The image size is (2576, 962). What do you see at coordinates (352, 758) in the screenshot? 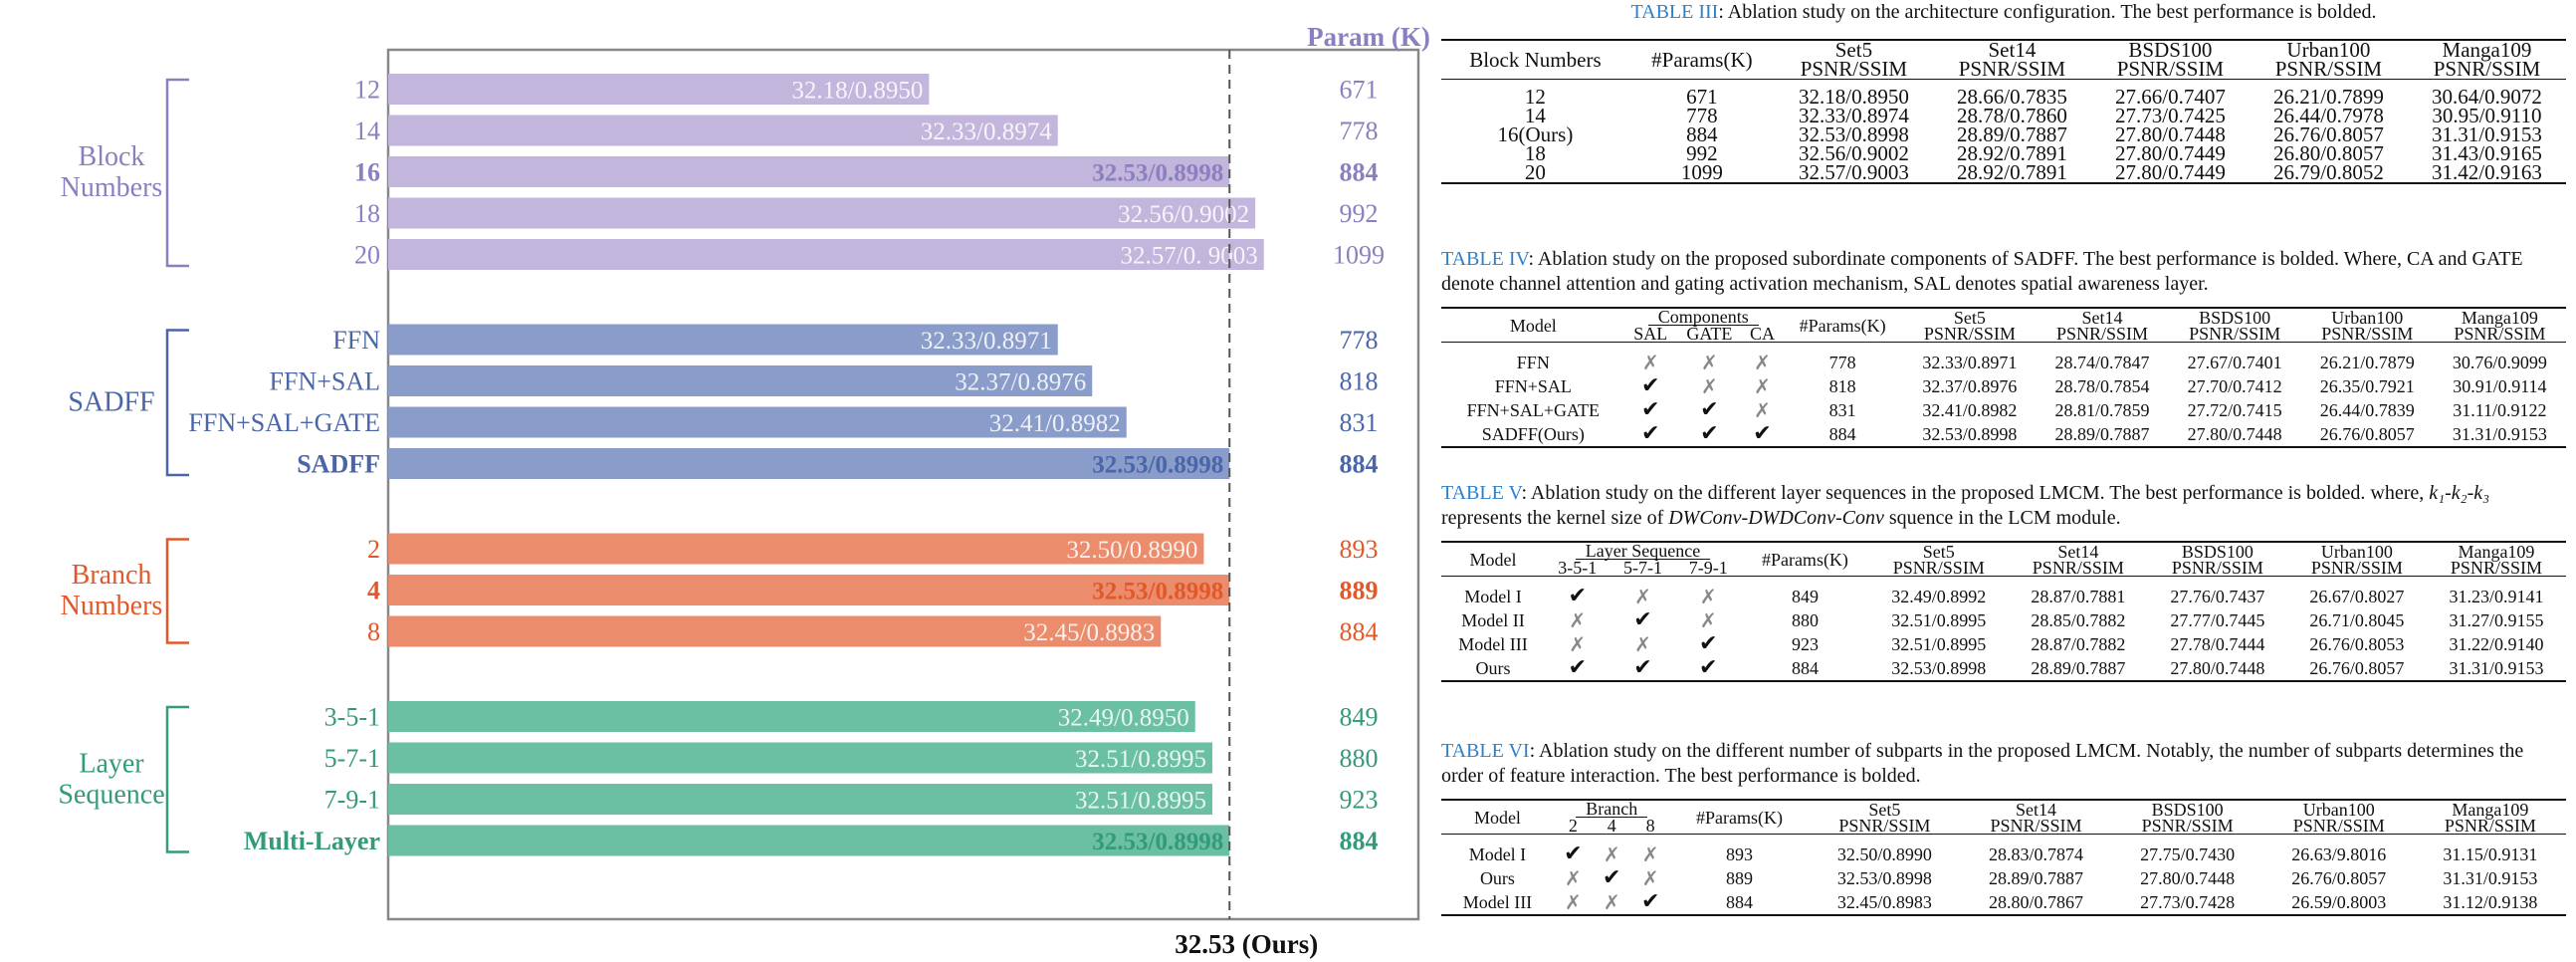
I see `row-label: 5-7-1` at bounding box center [352, 758].